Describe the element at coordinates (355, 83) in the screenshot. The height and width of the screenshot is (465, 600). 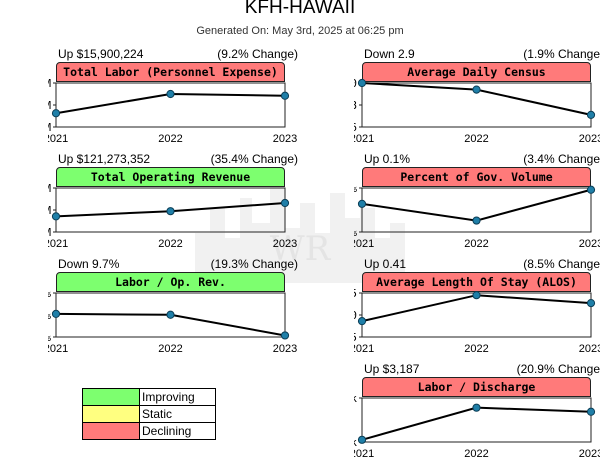
I see `y-tick-label: 150` at that location.